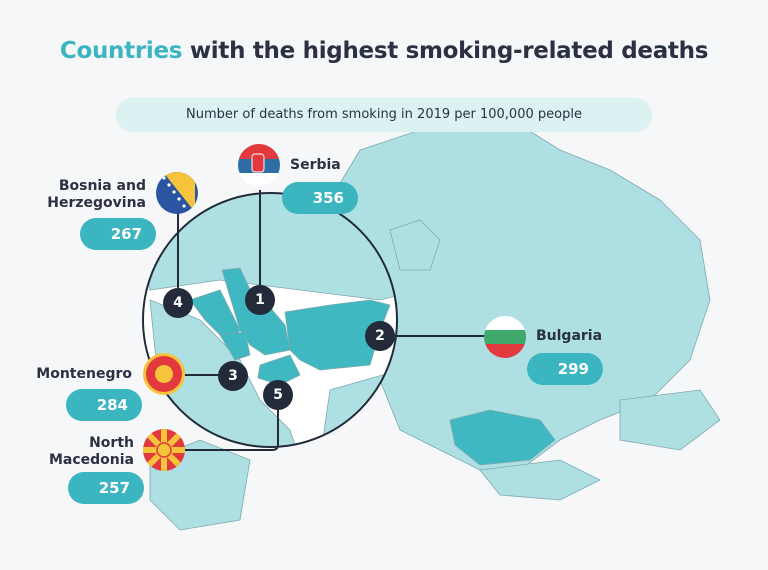 The image size is (768, 570). Describe the element at coordinates (178, 303) in the screenshot. I see `rank-marker-4: 4` at that location.